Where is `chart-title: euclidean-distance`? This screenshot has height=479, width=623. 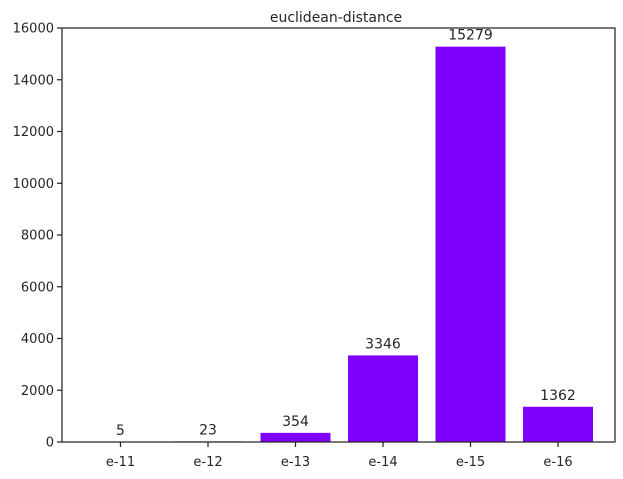
chart-title: euclidean-distance is located at coordinates (336, 18).